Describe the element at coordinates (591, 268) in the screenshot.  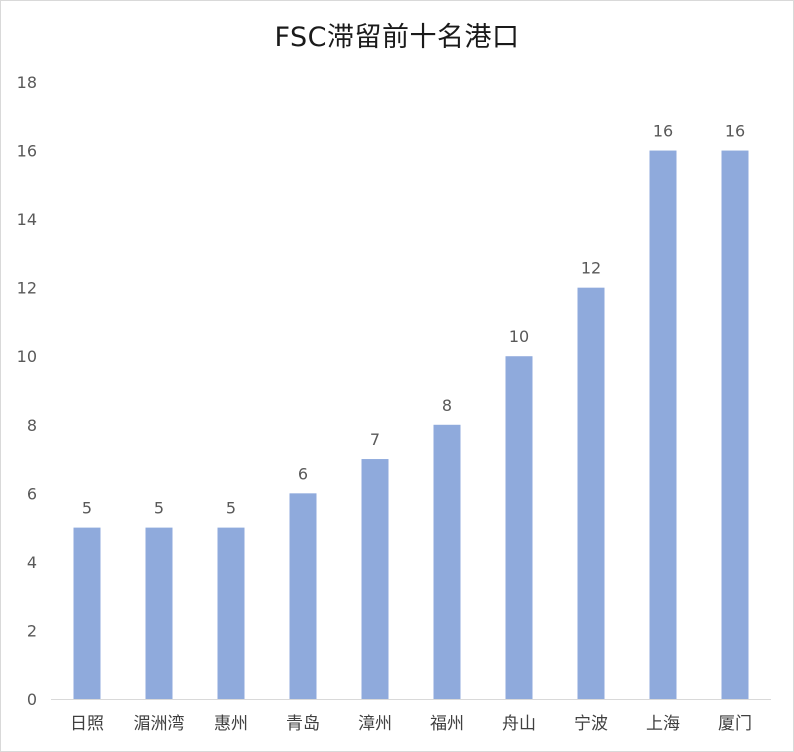
I see `bar-value-label: 12` at that location.